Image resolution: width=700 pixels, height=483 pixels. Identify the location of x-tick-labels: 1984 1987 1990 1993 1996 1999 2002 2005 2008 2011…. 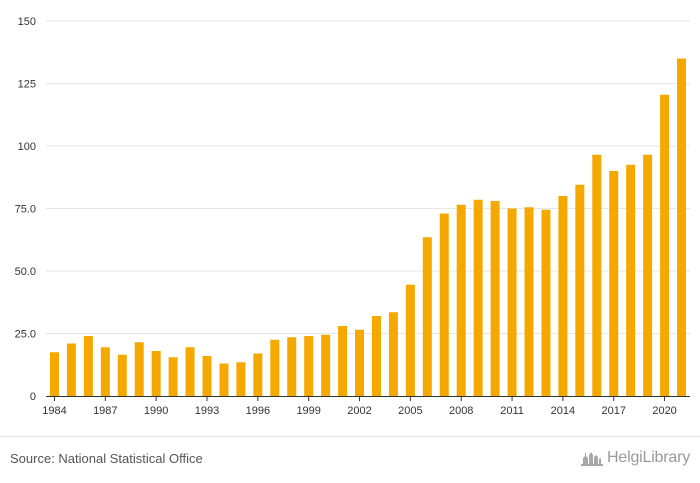
(359, 406).